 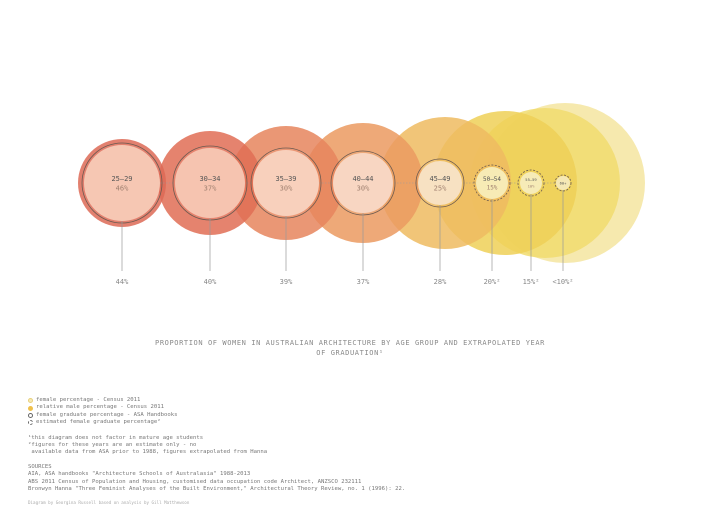 What do you see at coordinates (88, 400) in the screenshot?
I see `legend-label-female: female percentage - Census 2011` at bounding box center [88, 400].